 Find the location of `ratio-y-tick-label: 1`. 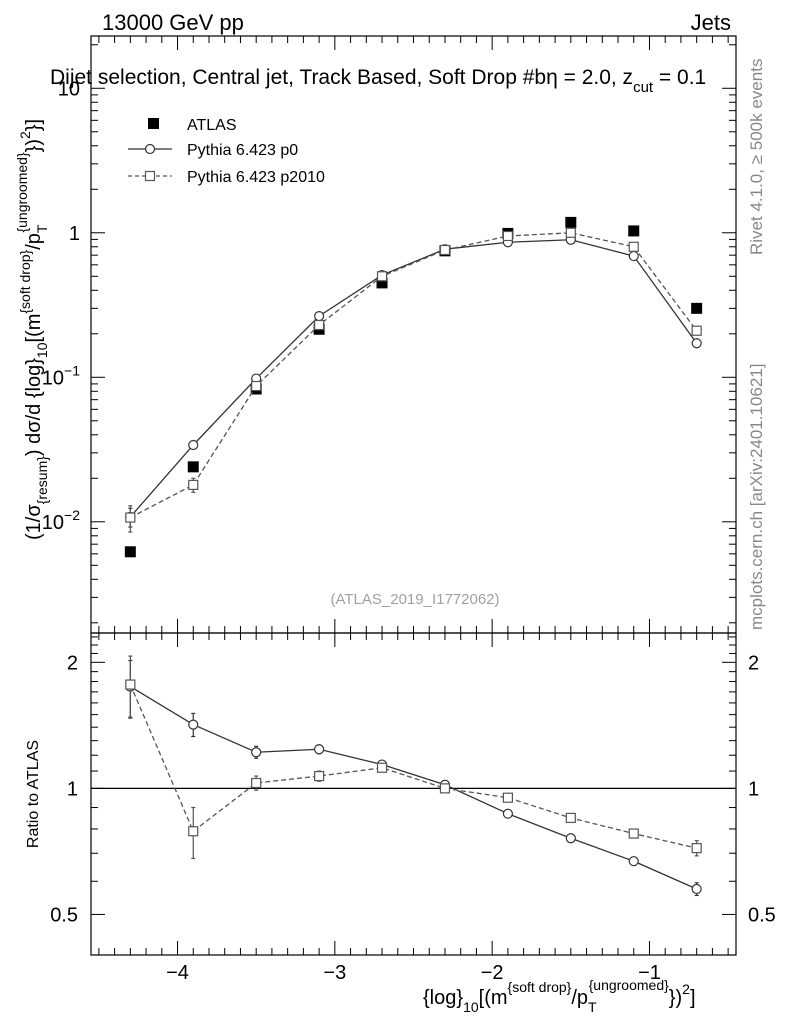

ratio-y-tick-label: 1 is located at coordinates (72, 789).